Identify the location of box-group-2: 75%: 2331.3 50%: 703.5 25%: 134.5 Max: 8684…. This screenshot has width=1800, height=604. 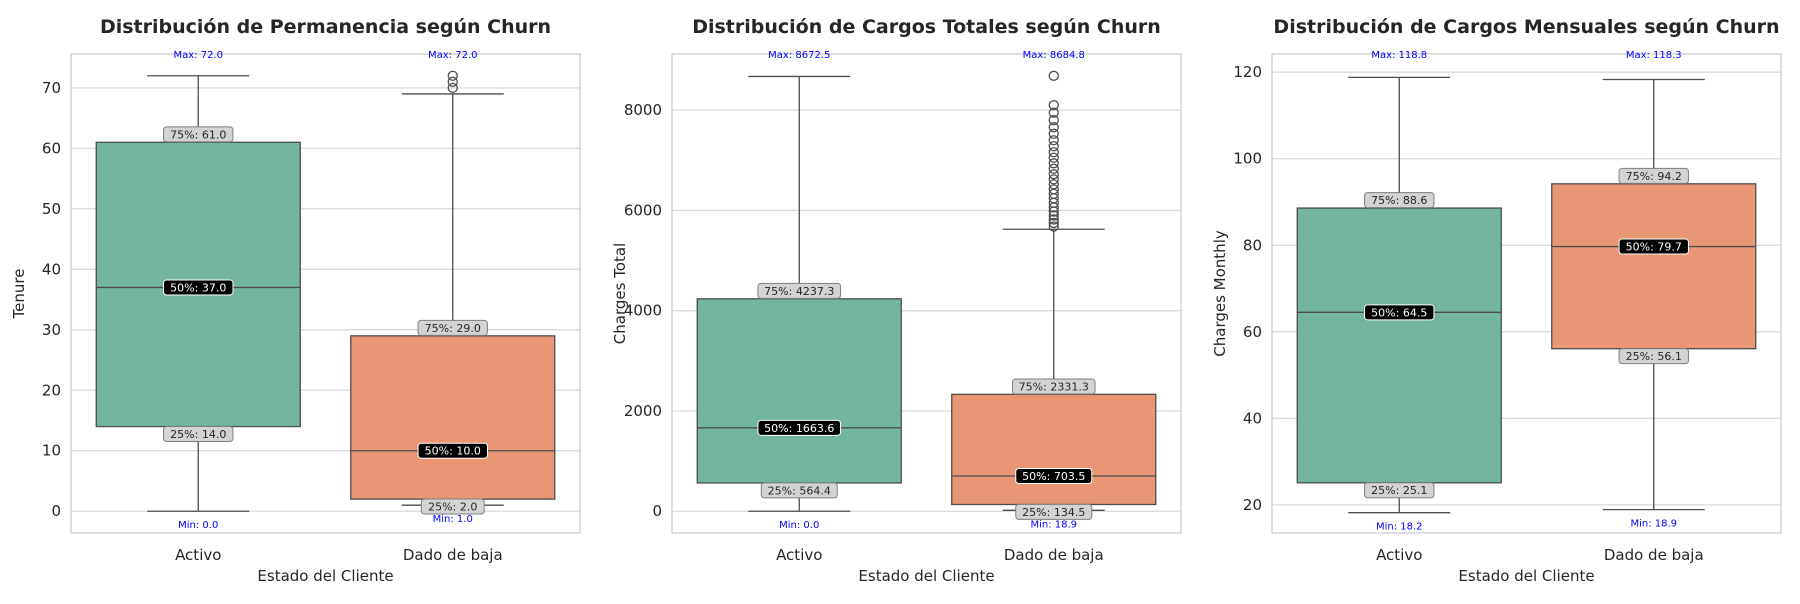
(1054, 290).